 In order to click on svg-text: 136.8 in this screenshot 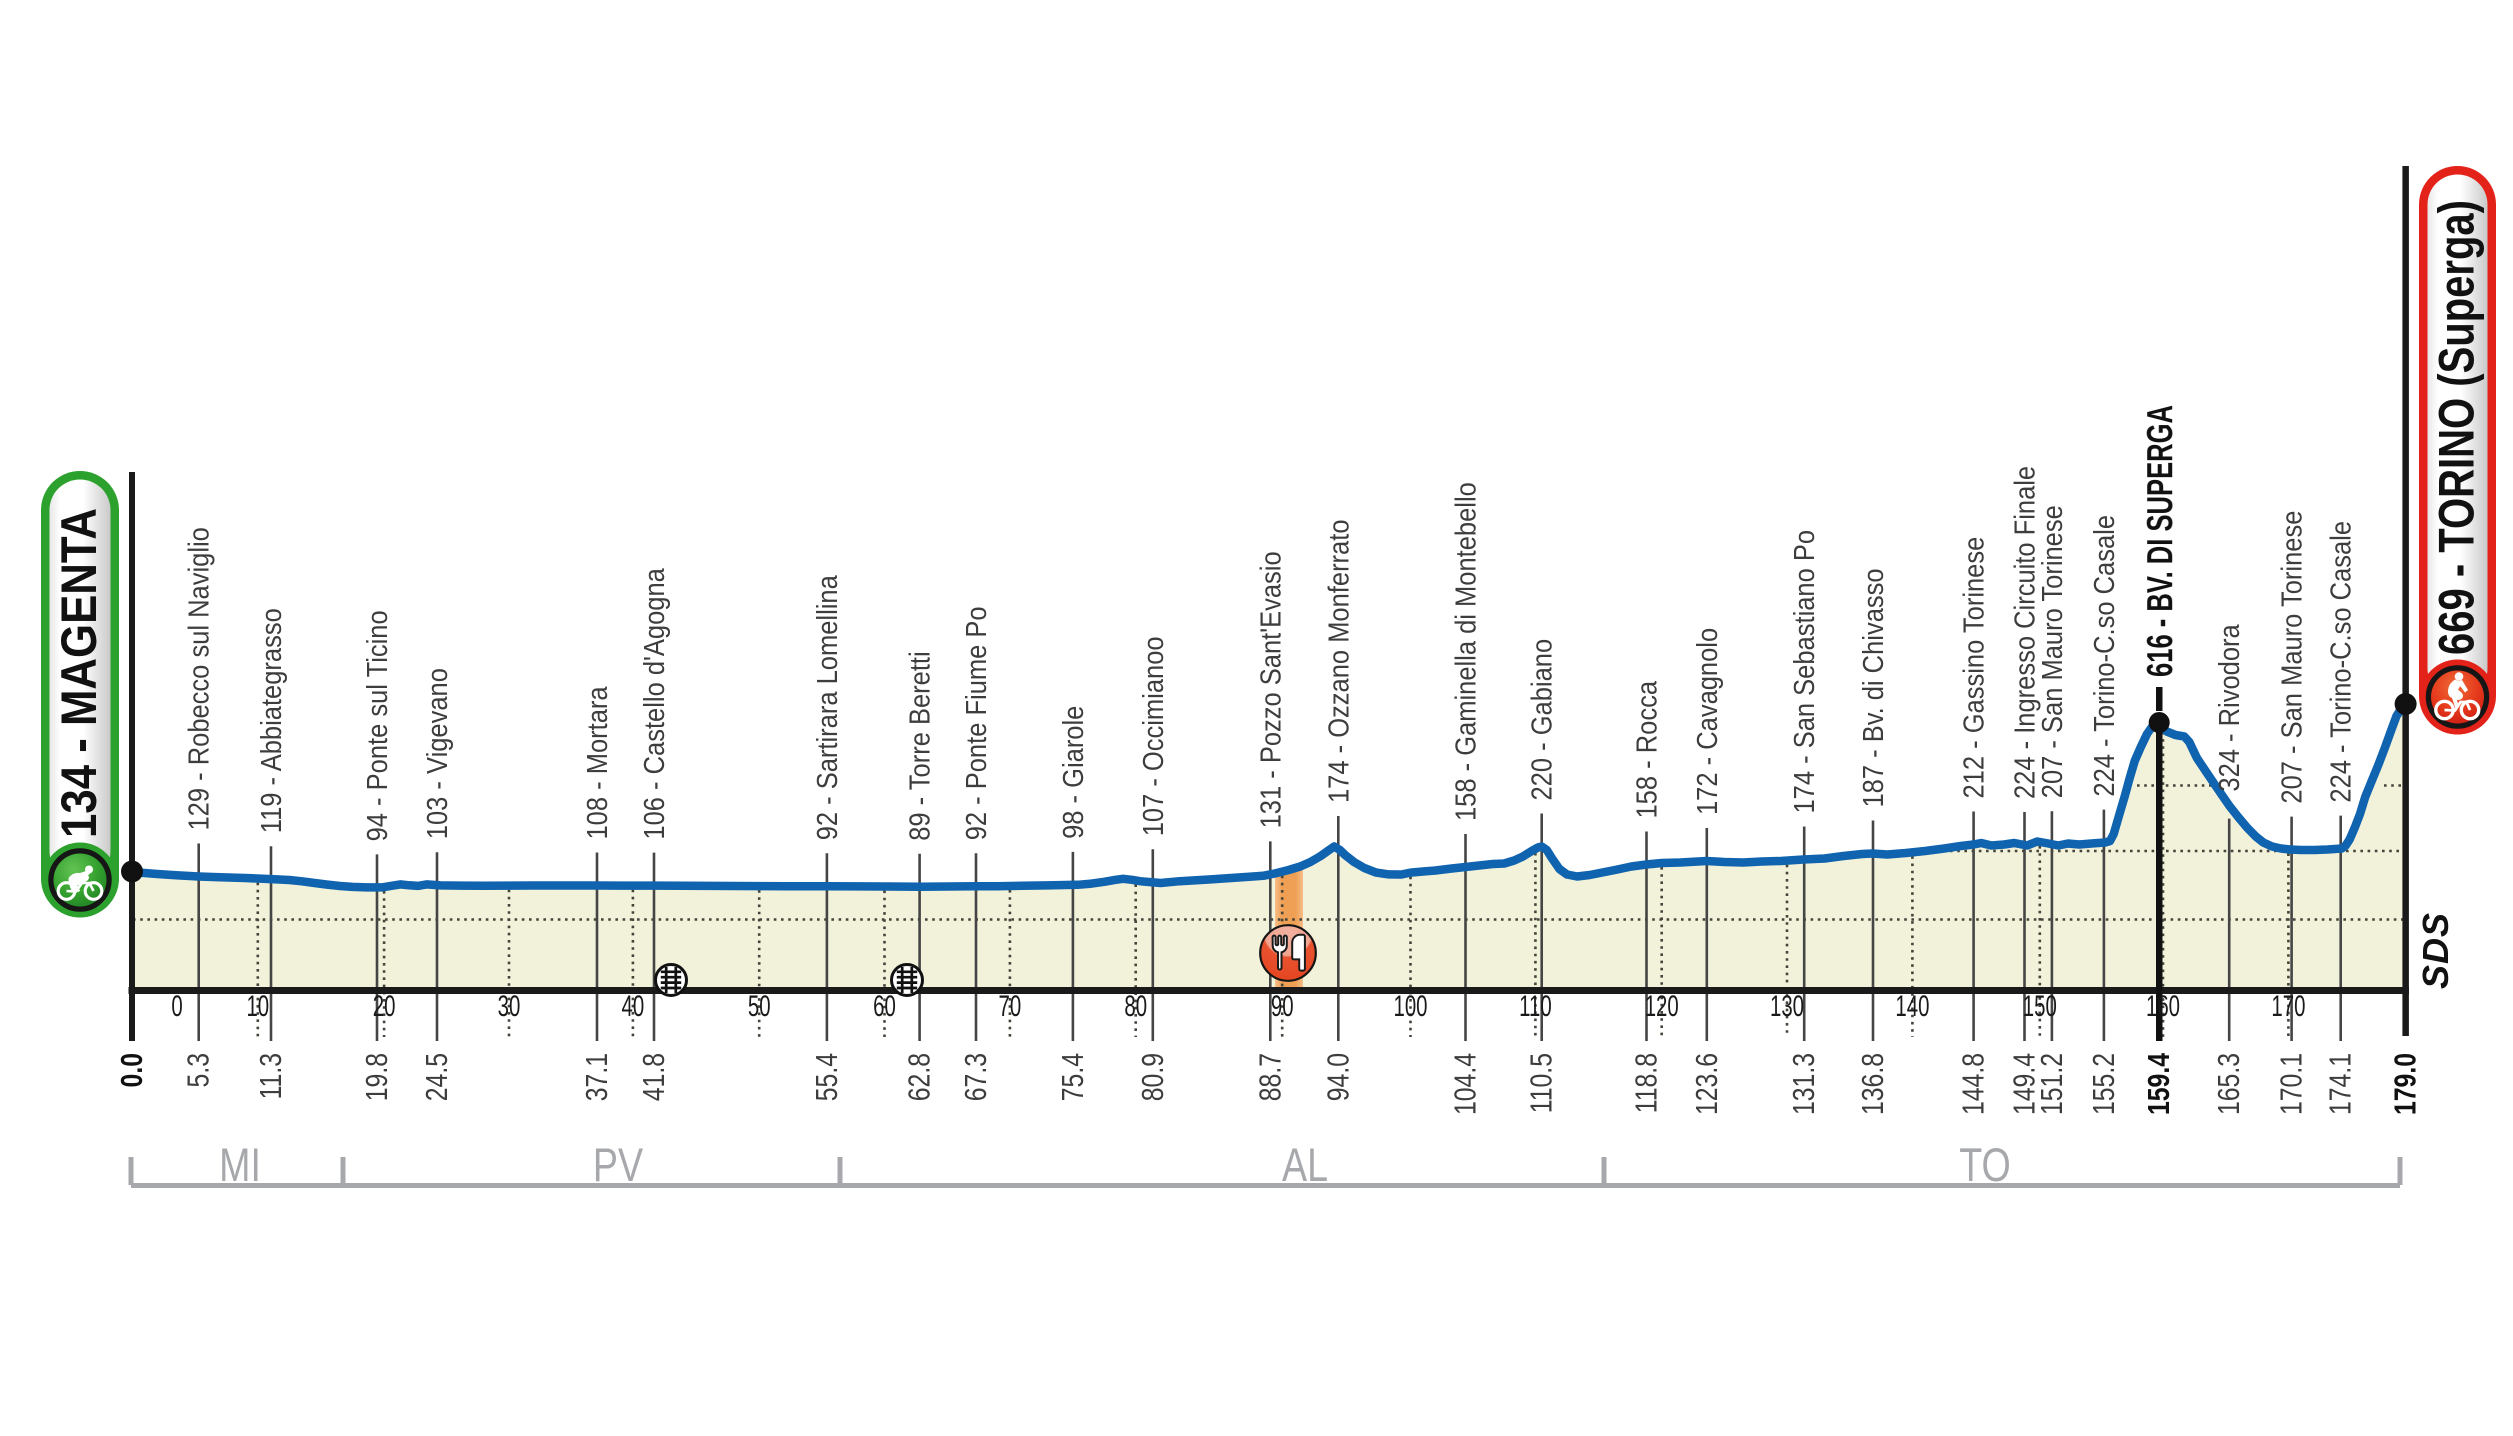, I will do `click(1872, 1084)`.